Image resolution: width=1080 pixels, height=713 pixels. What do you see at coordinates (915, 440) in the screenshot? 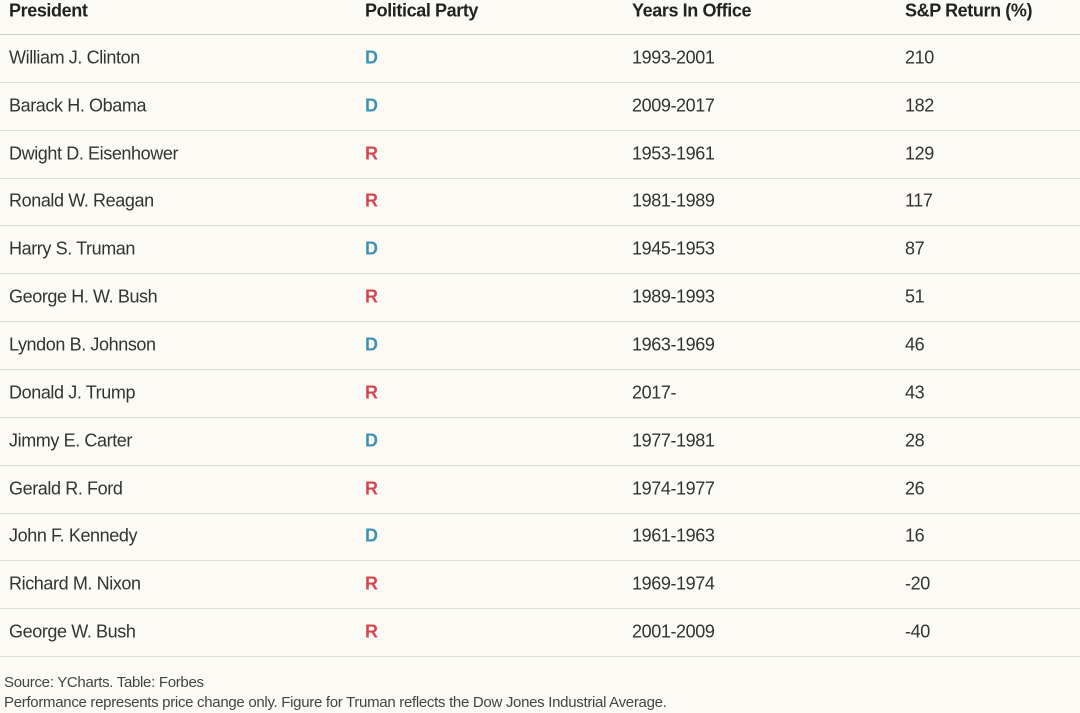
I see `return-cell: 28` at bounding box center [915, 440].